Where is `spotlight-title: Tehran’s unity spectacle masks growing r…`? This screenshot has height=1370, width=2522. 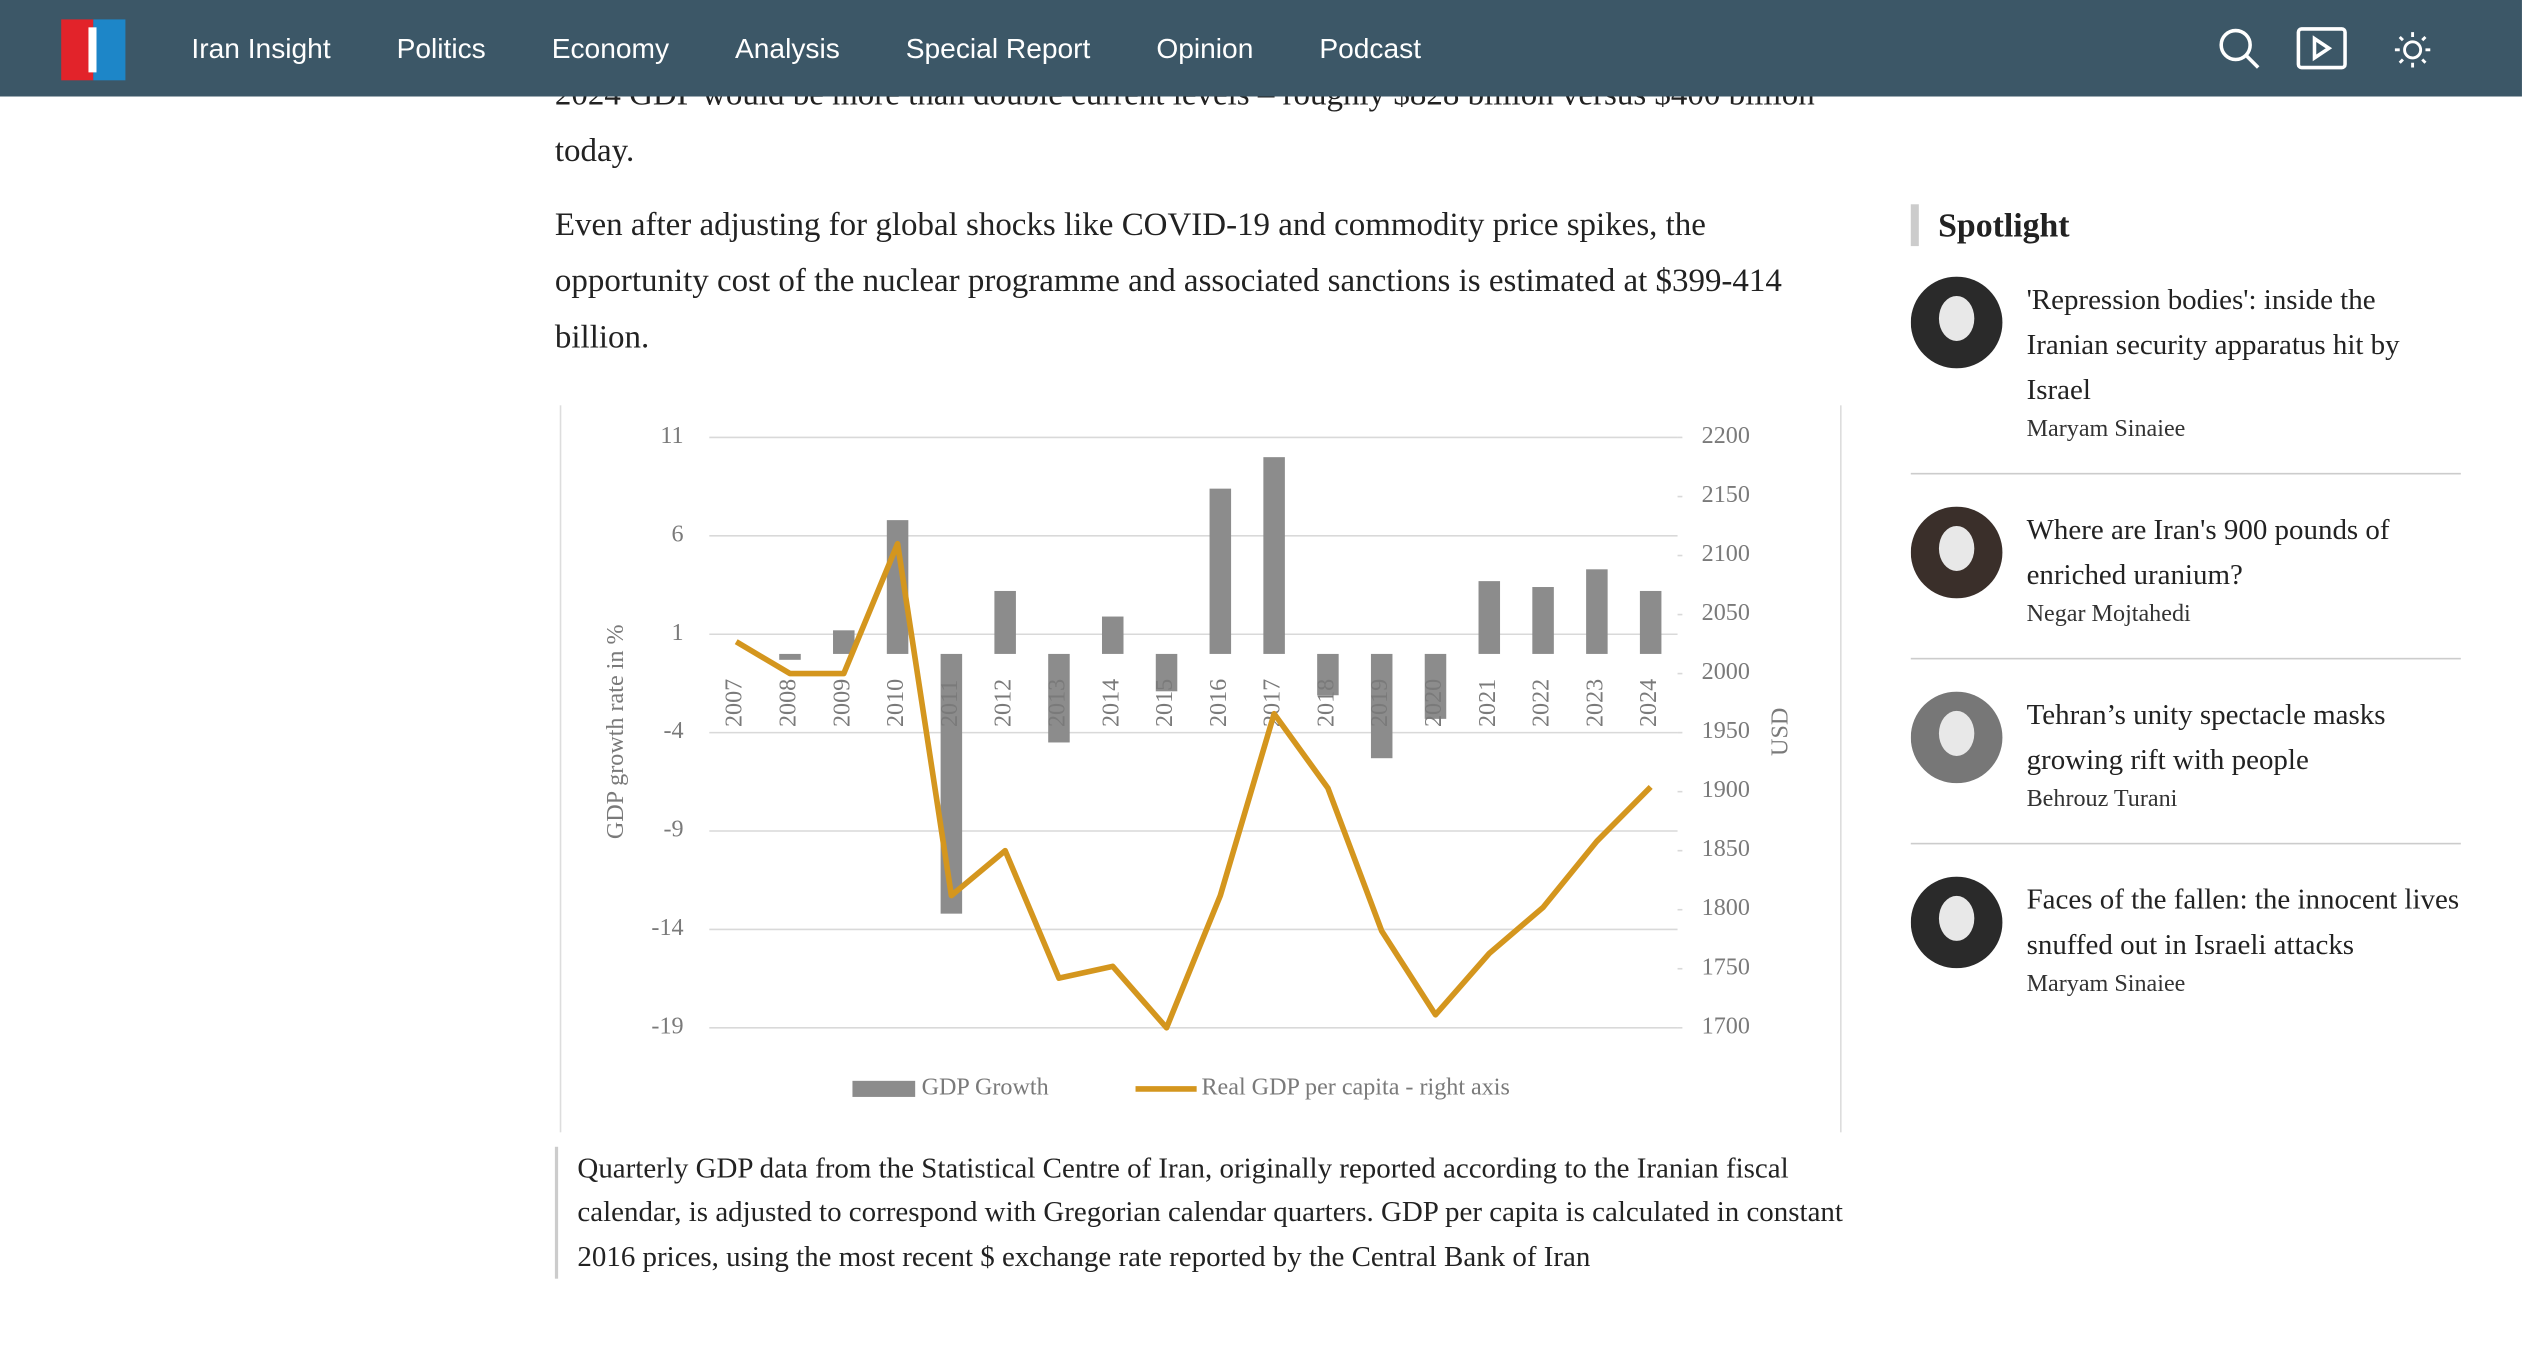
spotlight-title: Tehran’s unity spectacle masks growing r… is located at coordinates (2206, 737).